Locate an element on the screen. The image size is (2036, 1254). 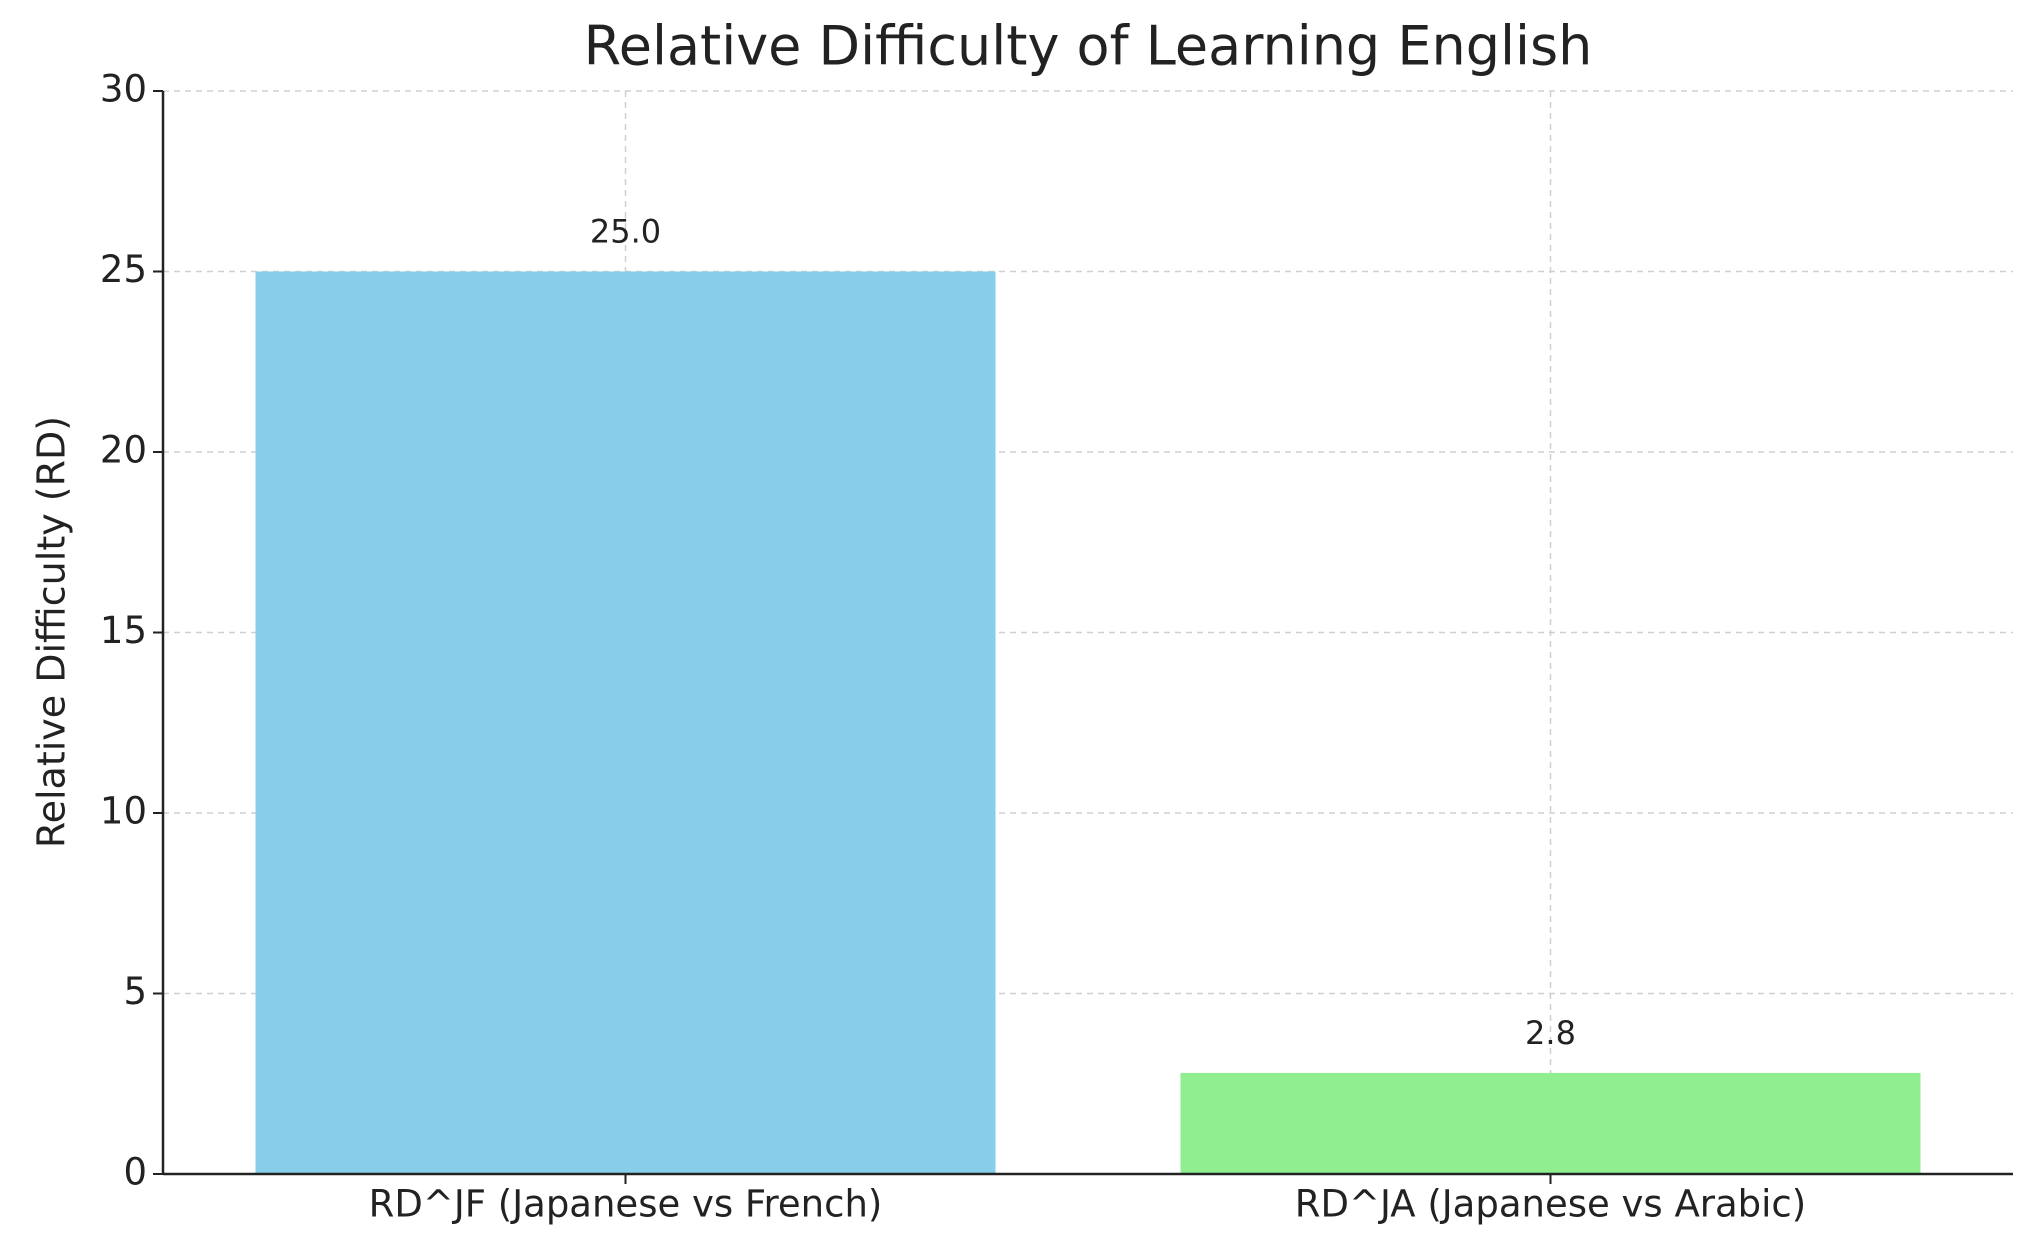
bar is located at coordinates (1550, 1123).